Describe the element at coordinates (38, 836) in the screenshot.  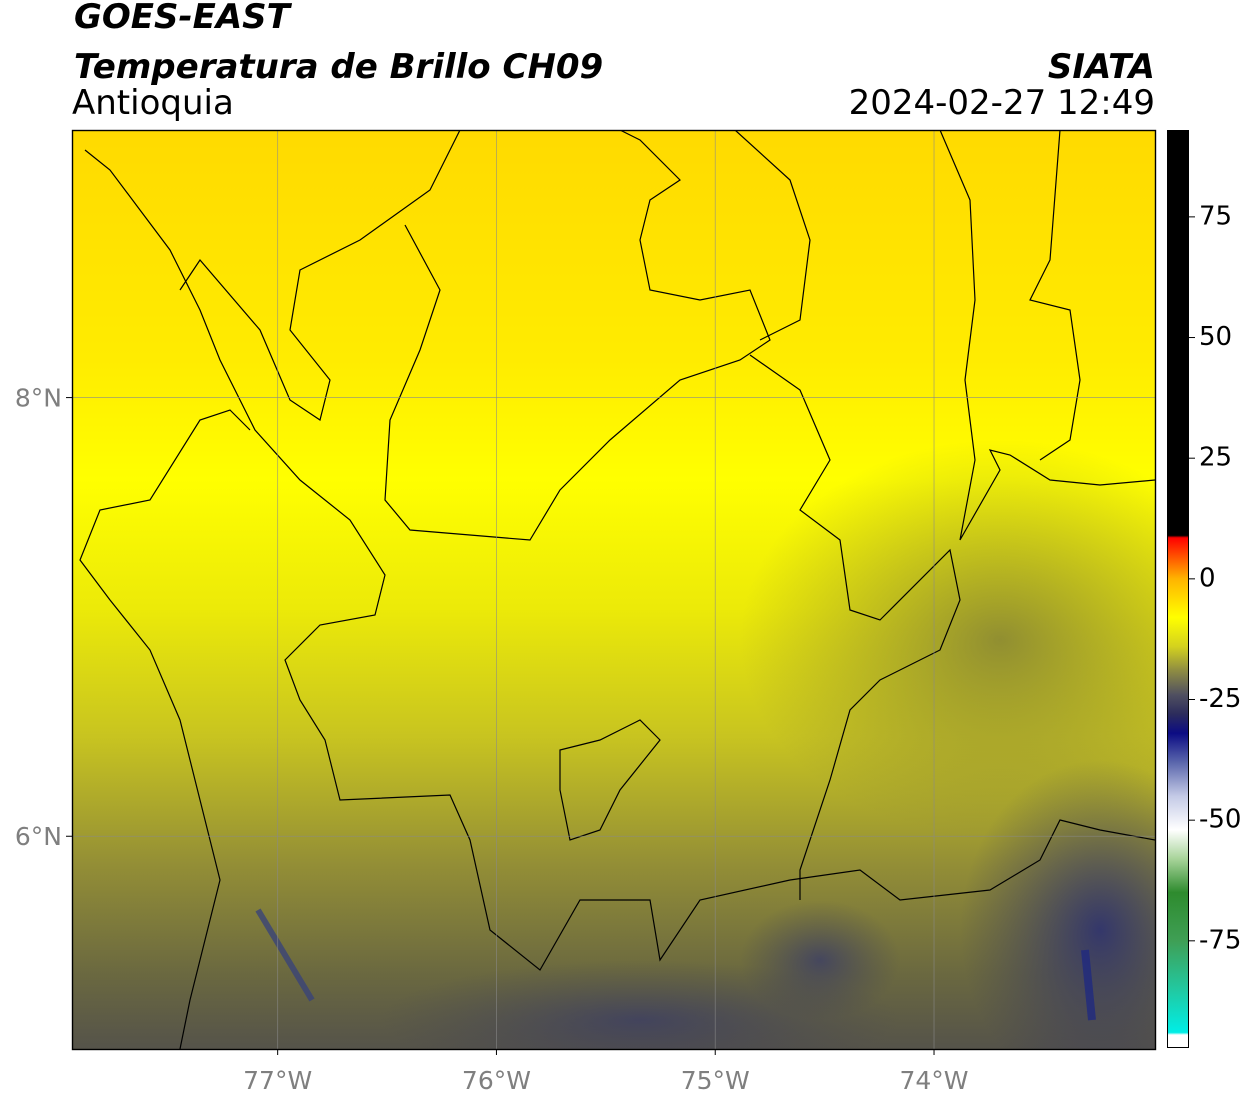
I see `y-tick-label: 6°N` at that location.